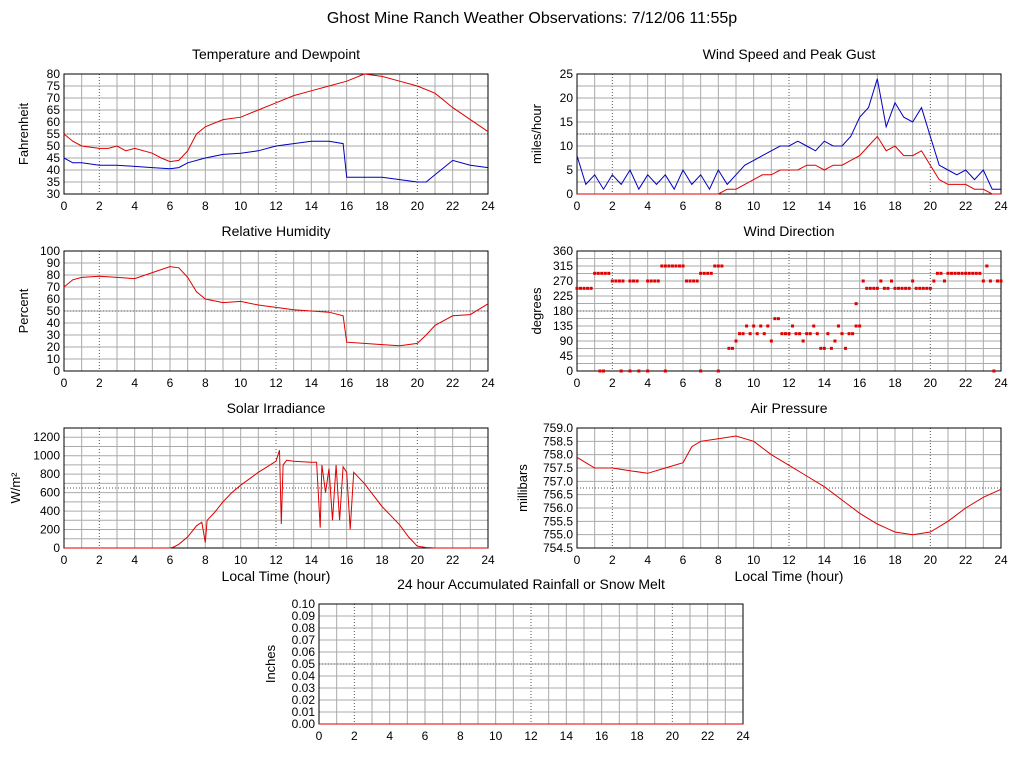 This screenshot has width=1024, height=768. I want to click on temperature-xtick-label: 0, so click(64, 206).